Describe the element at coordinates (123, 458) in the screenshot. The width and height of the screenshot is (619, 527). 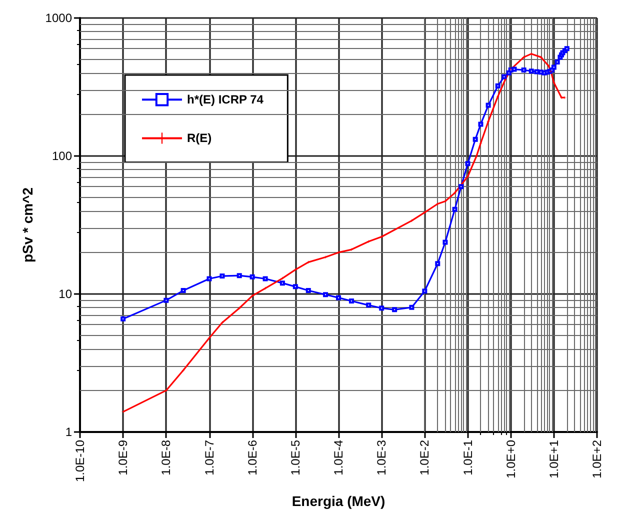
I see `x-tick-label: 1.0E-9` at that location.